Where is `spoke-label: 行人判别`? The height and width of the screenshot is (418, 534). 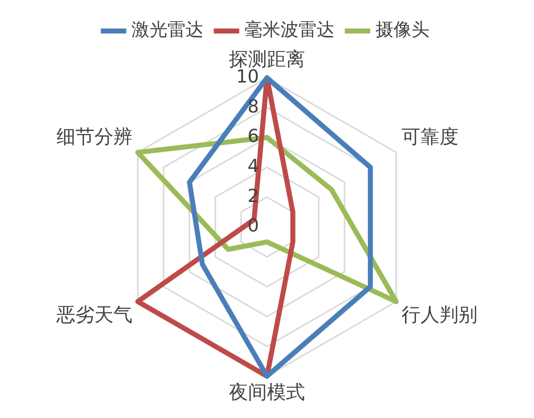
spoke-label: 行人判别 is located at coordinates (439, 315).